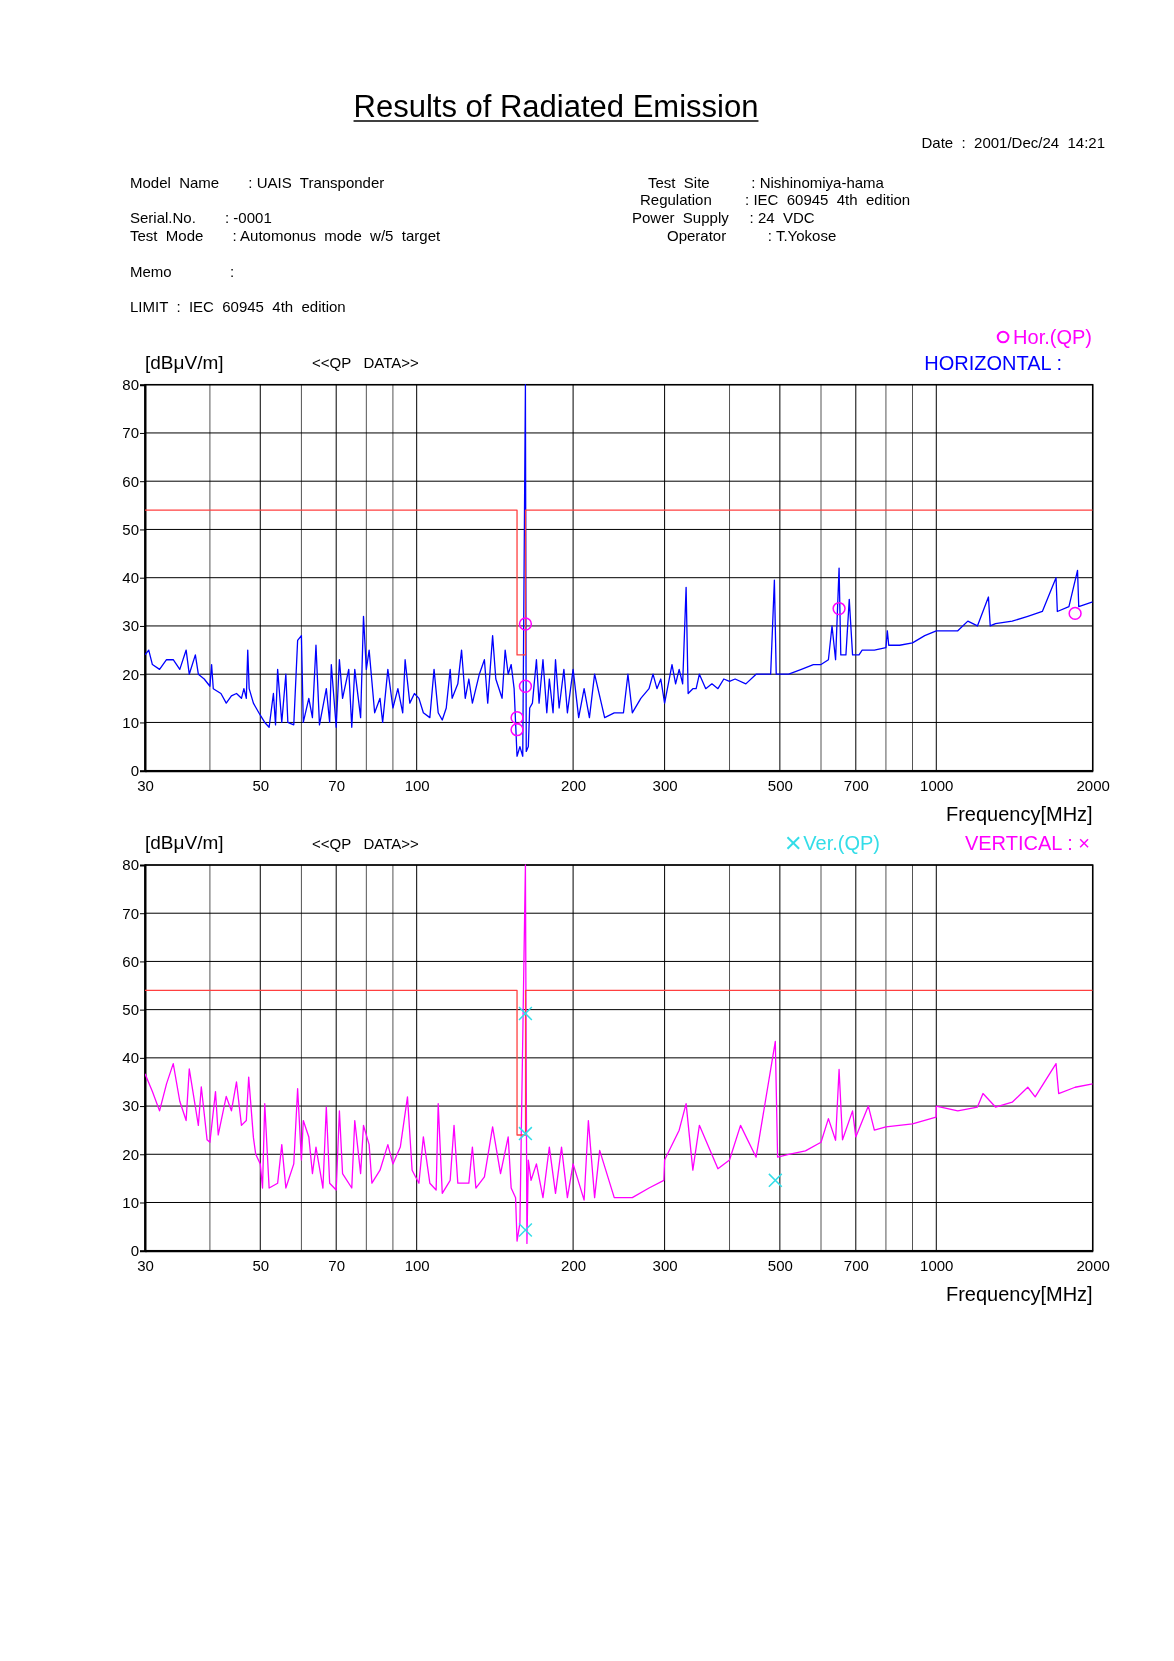  Describe the element at coordinates (1052, 337) in the screenshot. I see `legend-label: Hor.(QP)` at that location.